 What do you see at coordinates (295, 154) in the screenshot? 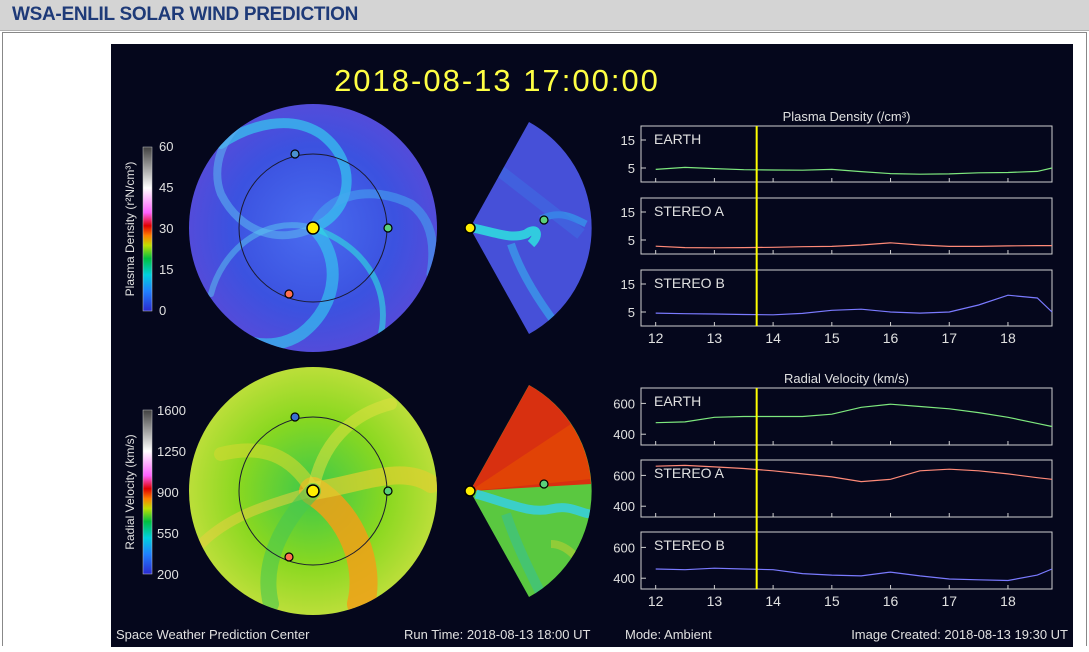
I see `stereo-b-marker` at bounding box center [295, 154].